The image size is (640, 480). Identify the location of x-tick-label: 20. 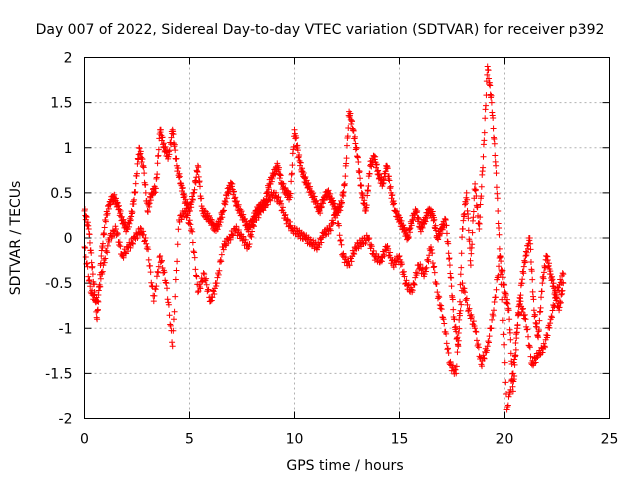
(505, 440).